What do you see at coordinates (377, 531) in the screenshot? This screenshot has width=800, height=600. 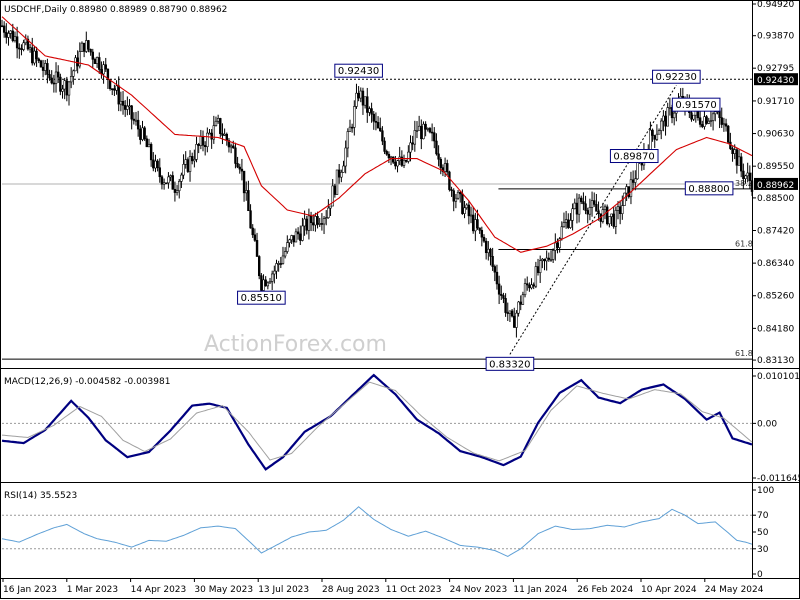 I see `rsi-line` at bounding box center [377, 531].